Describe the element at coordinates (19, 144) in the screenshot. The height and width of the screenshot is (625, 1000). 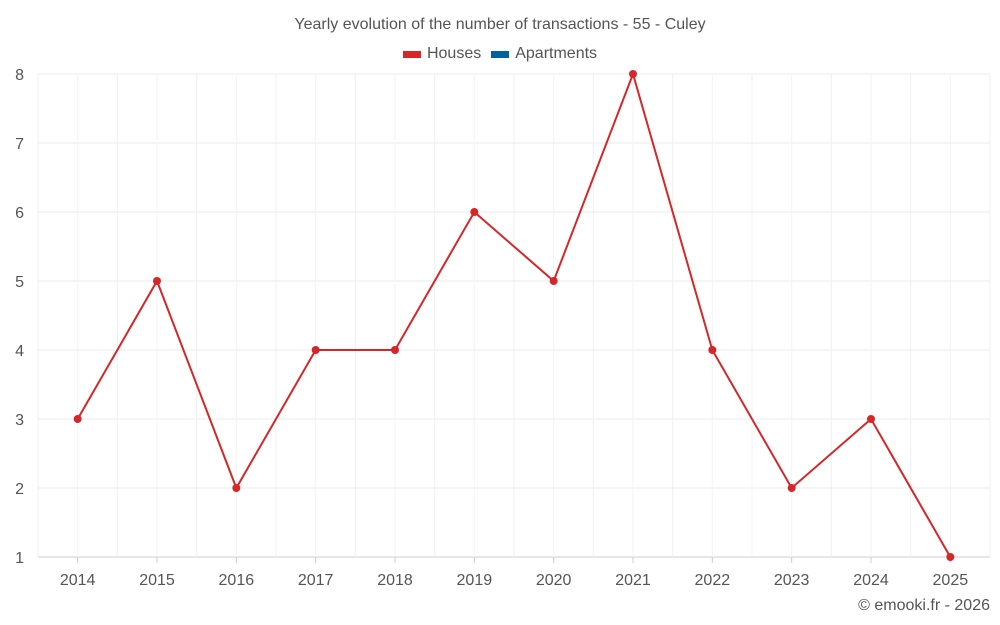
I see `y-tick-label: 7` at that location.